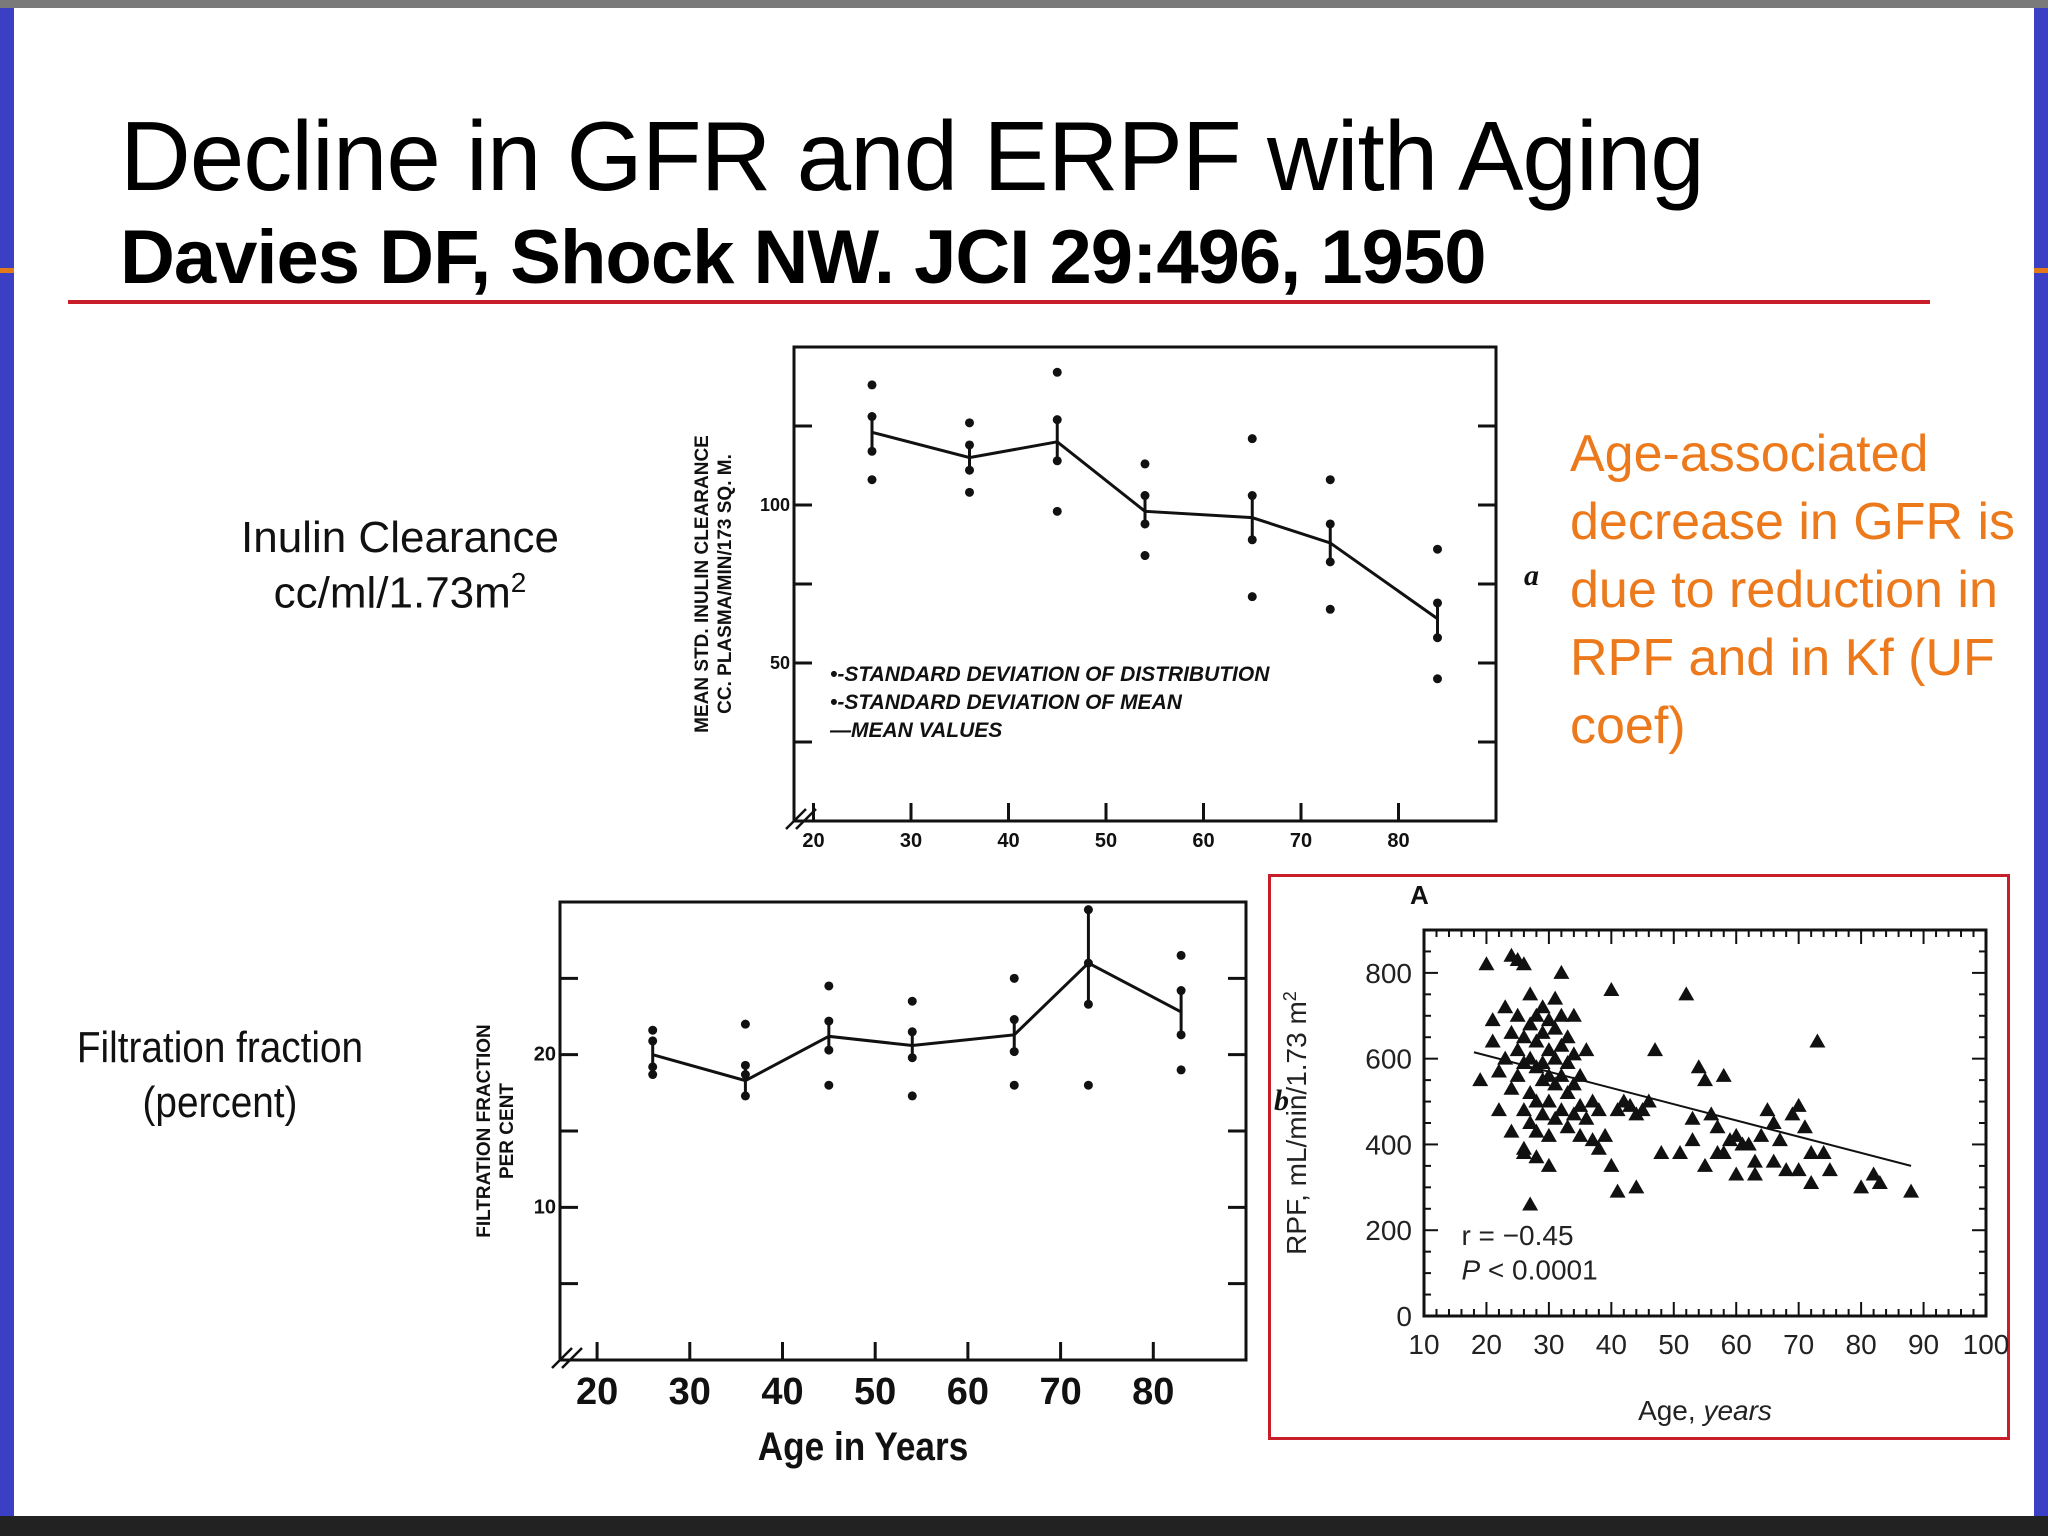 The image size is (2048, 1536). Describe the element at coordinates (400, 593) in the screenshot. I see `inulin-label-line2: cc/ml/1.73m2` at that location.